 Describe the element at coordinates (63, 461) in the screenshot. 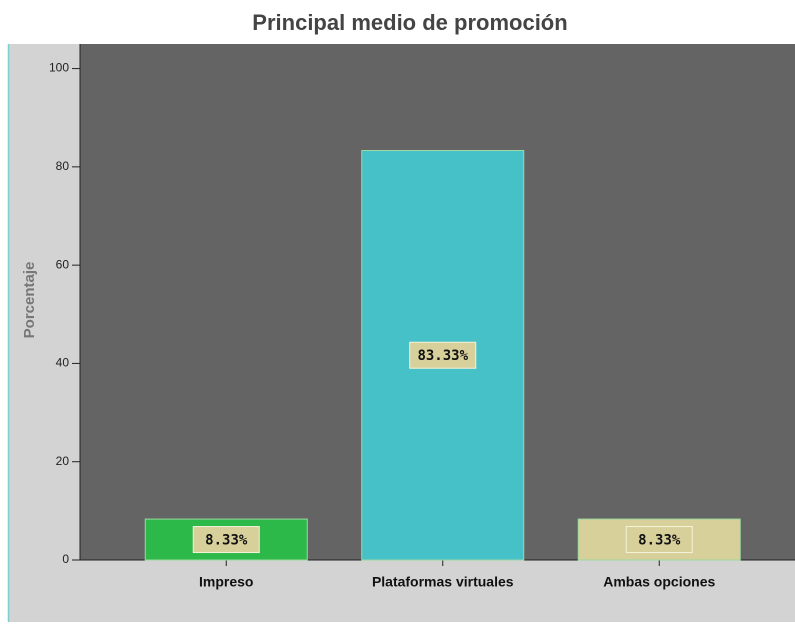

I see `y-tick-label: 20` at that location.